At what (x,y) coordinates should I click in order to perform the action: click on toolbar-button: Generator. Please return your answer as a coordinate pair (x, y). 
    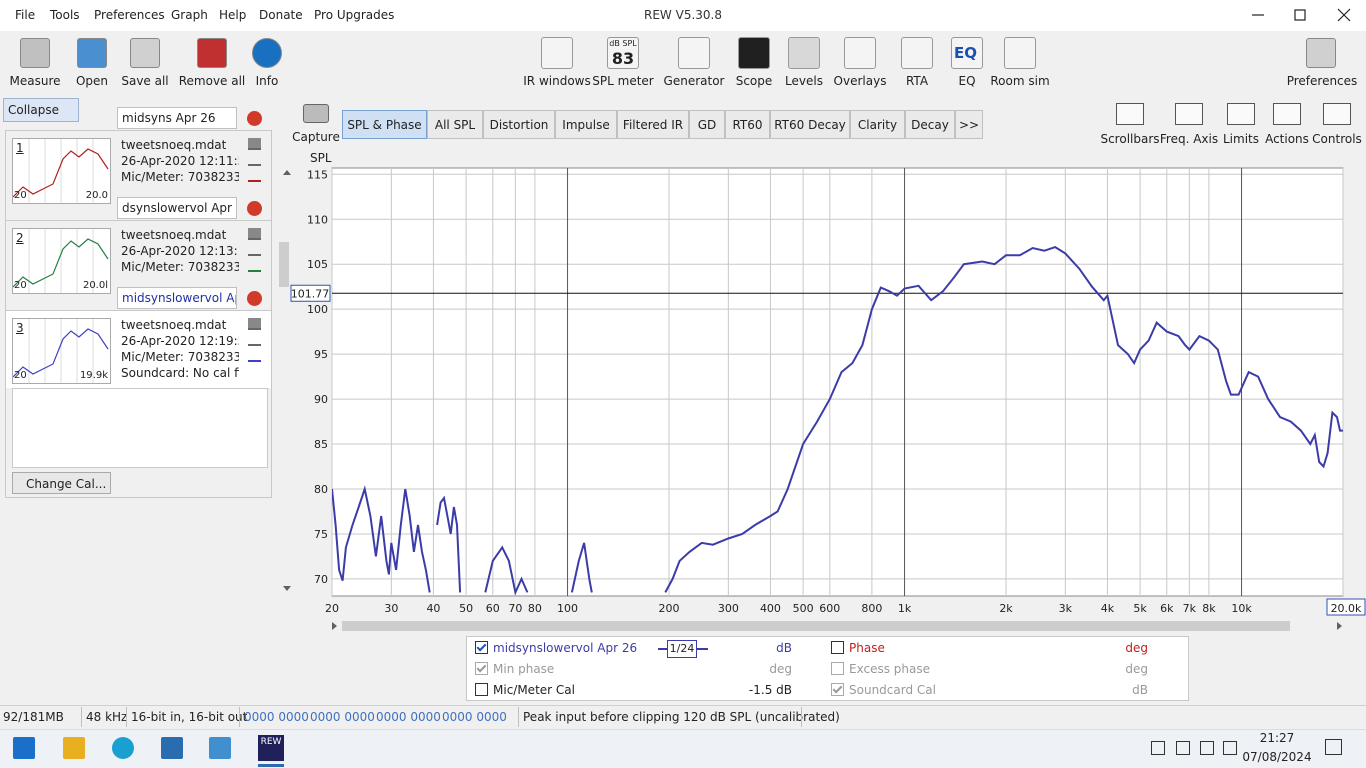
    Looking at the image, I should click on (694, 81).